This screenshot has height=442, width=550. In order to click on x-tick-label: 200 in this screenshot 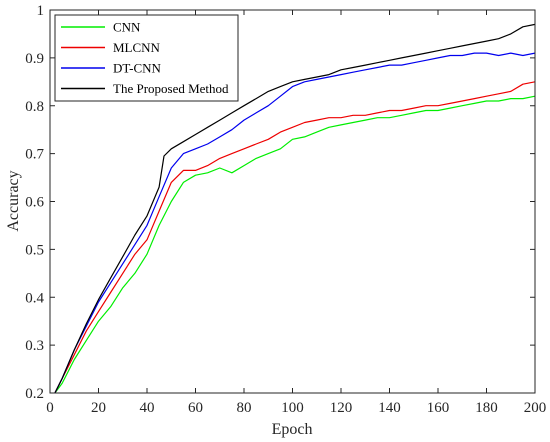, I will do `click(535, 408)`.